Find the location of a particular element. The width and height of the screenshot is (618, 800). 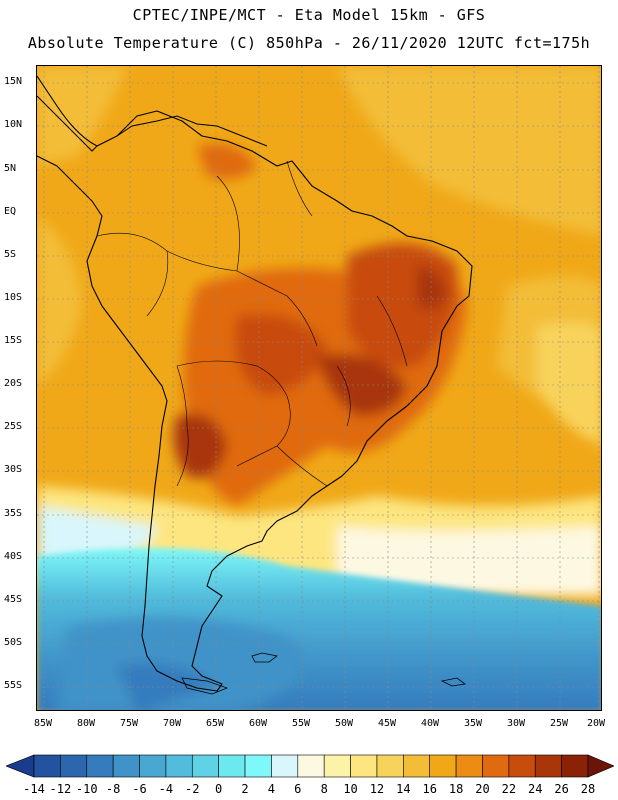

lon-label-55w: 55W is located at coordinates (301, 723).